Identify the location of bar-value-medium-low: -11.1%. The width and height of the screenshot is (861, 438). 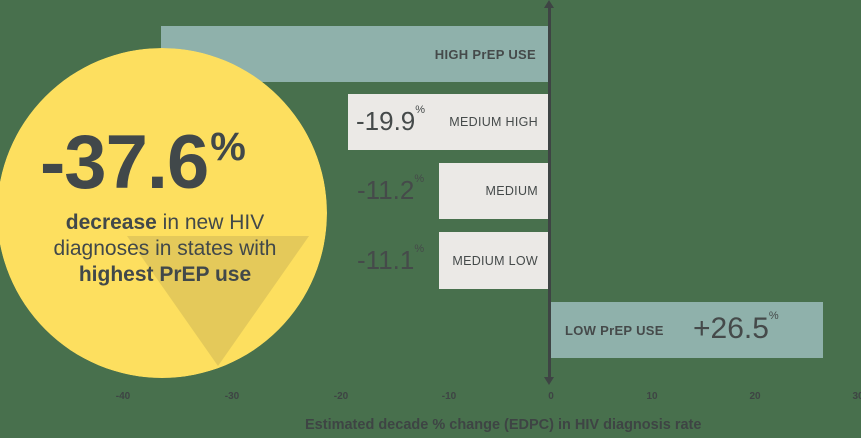
(391, 259).